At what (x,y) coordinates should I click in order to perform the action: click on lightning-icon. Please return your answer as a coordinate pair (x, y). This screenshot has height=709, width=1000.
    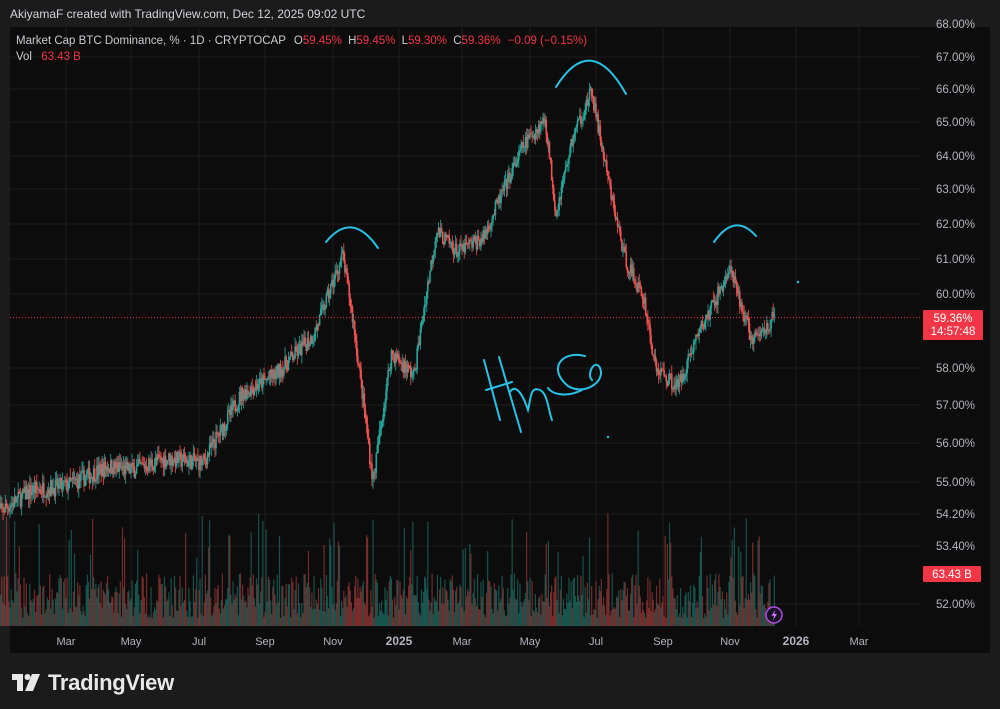
    Looking at the image, I should click on (774, 615).